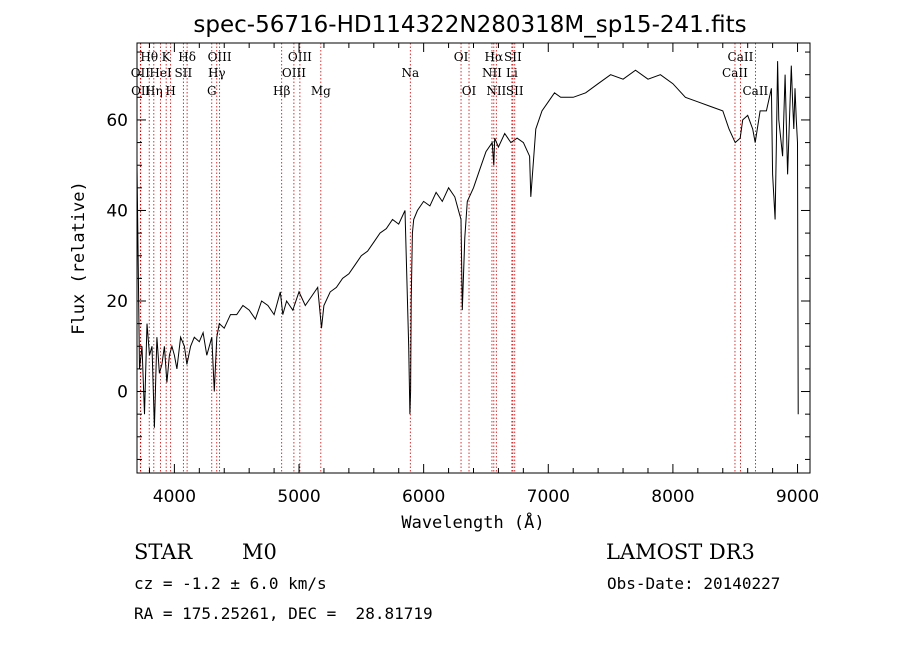 The height and width of the screenshot is (649, 900). Describe the element at coordinates (321, 91) in the screenshot. I see `line-label: Mg` at that location.